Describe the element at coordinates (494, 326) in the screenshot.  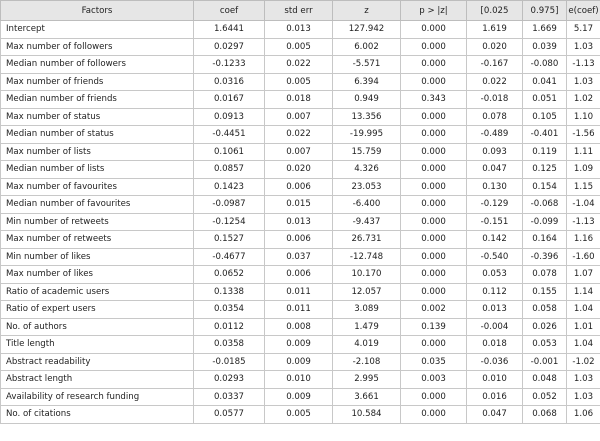
I see `value-cell: -0.004` at that location.